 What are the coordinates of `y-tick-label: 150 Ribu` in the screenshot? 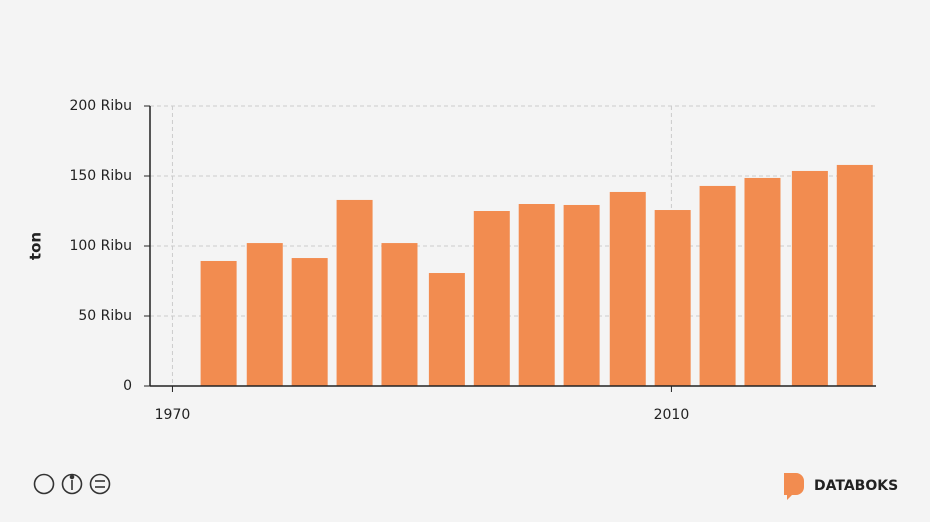 It's located at (100, 176).